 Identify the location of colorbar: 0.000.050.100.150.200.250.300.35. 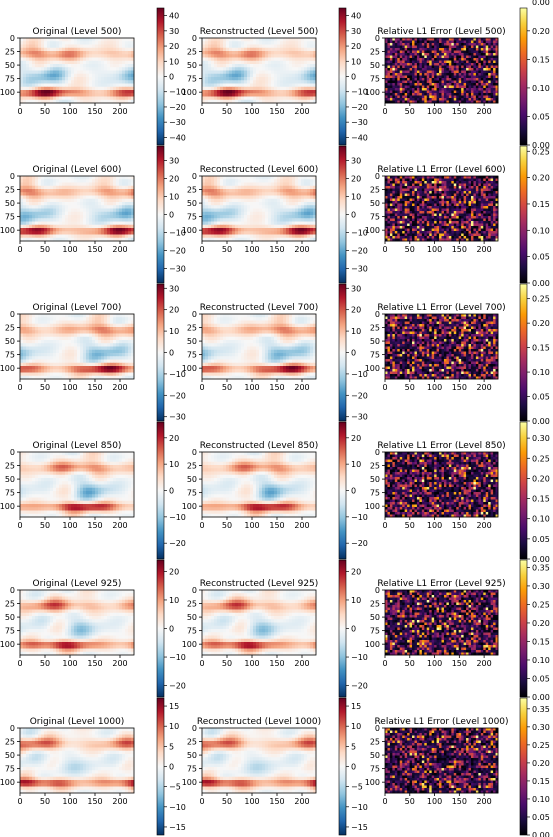
(535, 631).